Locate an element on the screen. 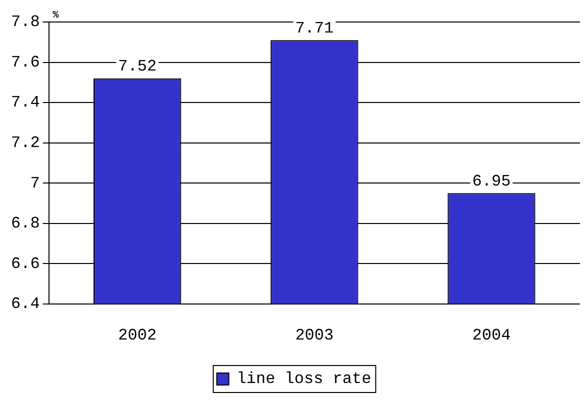 The height and width of the screenshot is (405, 588). data-label: 7.52 is located at coordinates (137, 67).